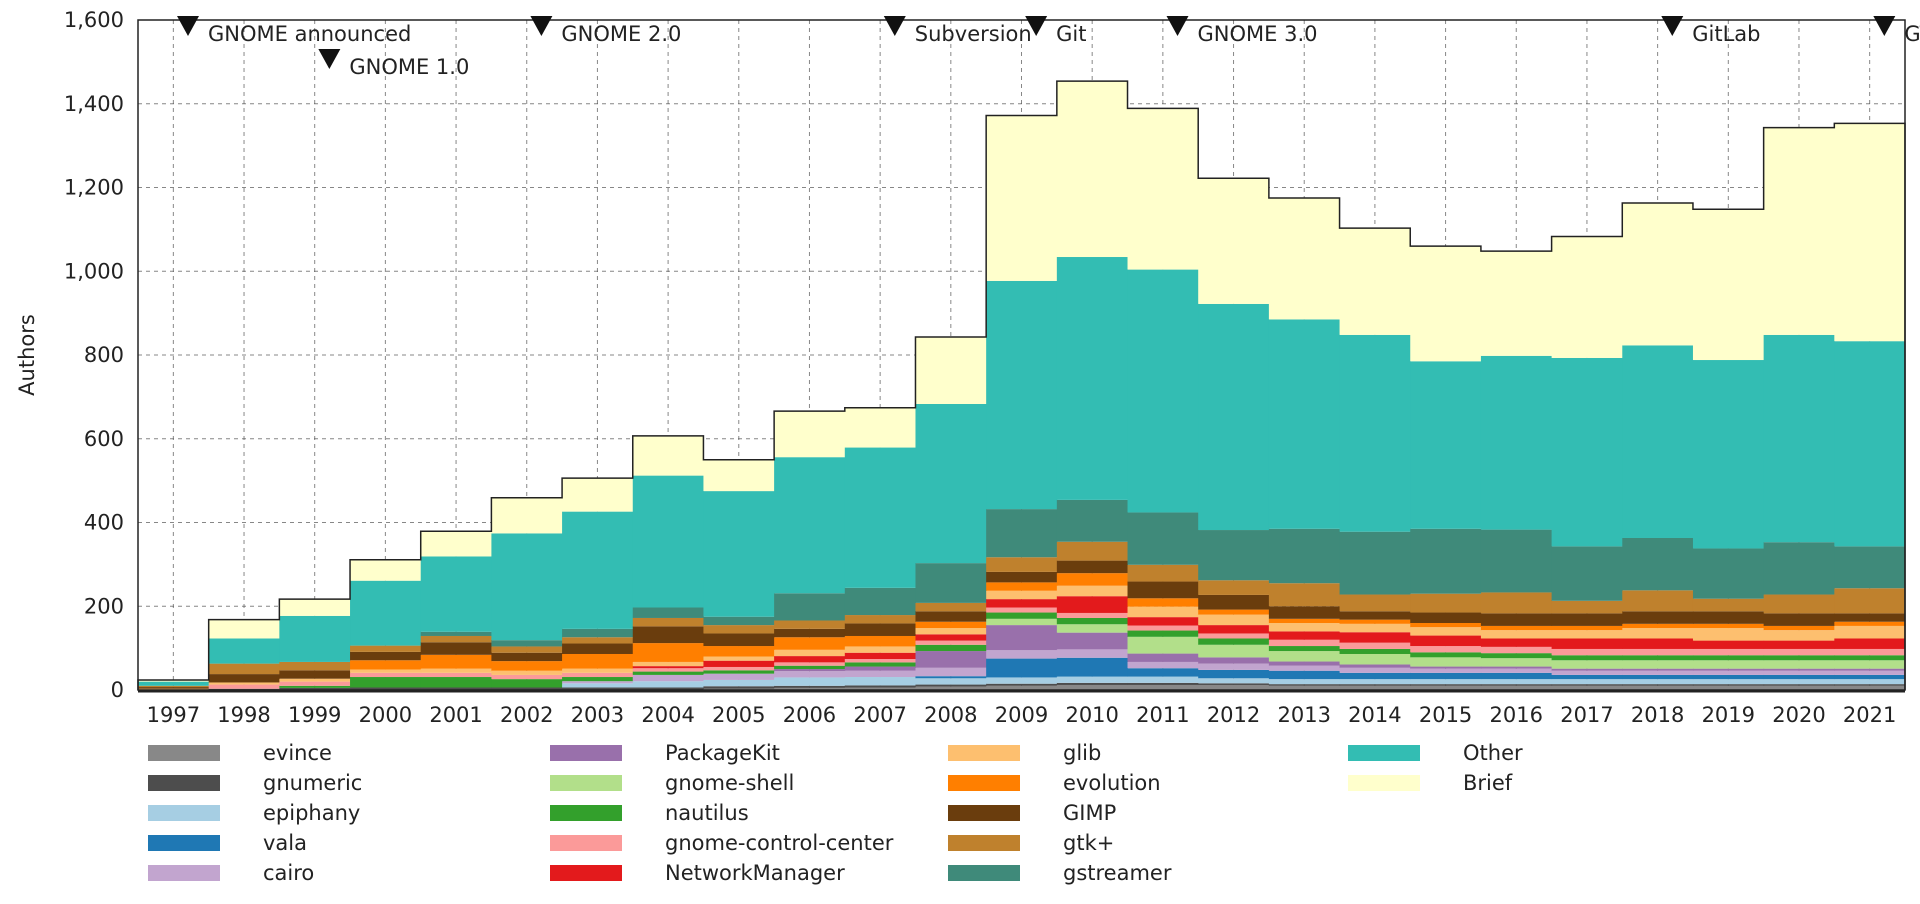  I want to click on legend-label: Other, so click(1493, 753).